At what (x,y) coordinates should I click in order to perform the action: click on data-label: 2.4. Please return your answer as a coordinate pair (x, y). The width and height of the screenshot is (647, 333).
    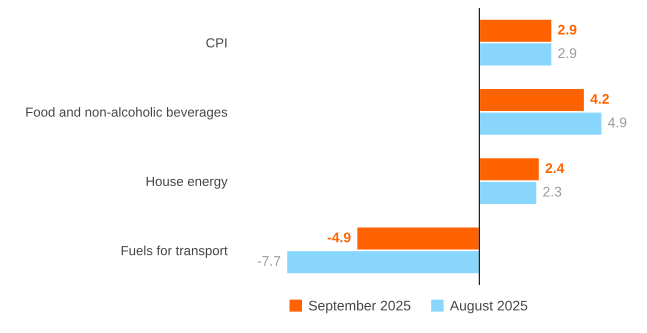
    Looking at the image, I should click on (555, 168).